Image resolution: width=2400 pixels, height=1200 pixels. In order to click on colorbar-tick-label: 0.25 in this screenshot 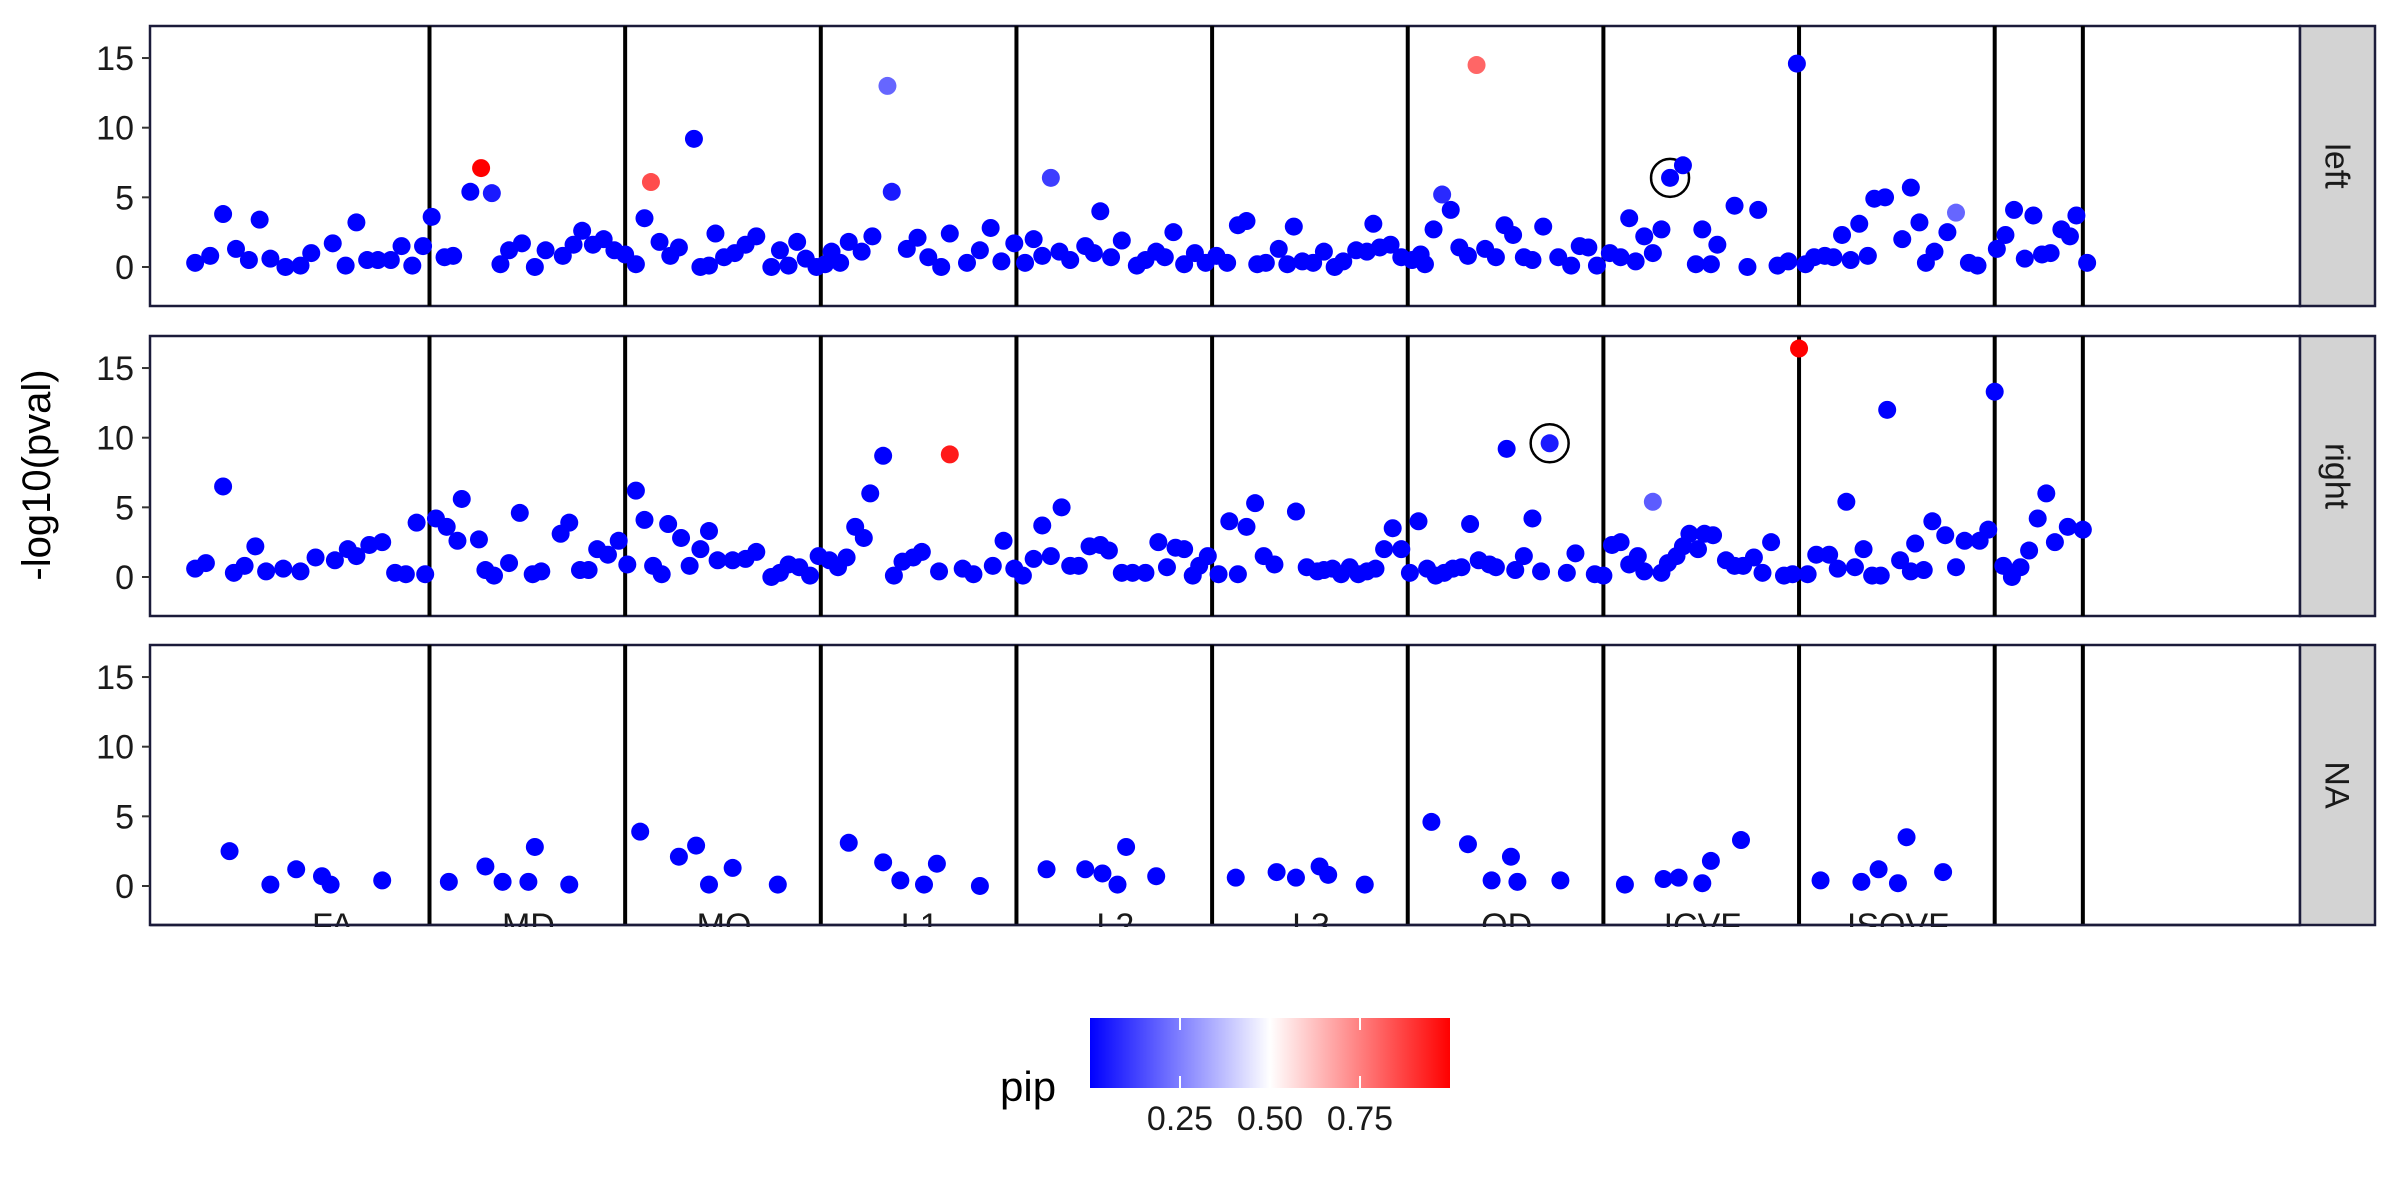, I will do `click(1180, 1119)`.